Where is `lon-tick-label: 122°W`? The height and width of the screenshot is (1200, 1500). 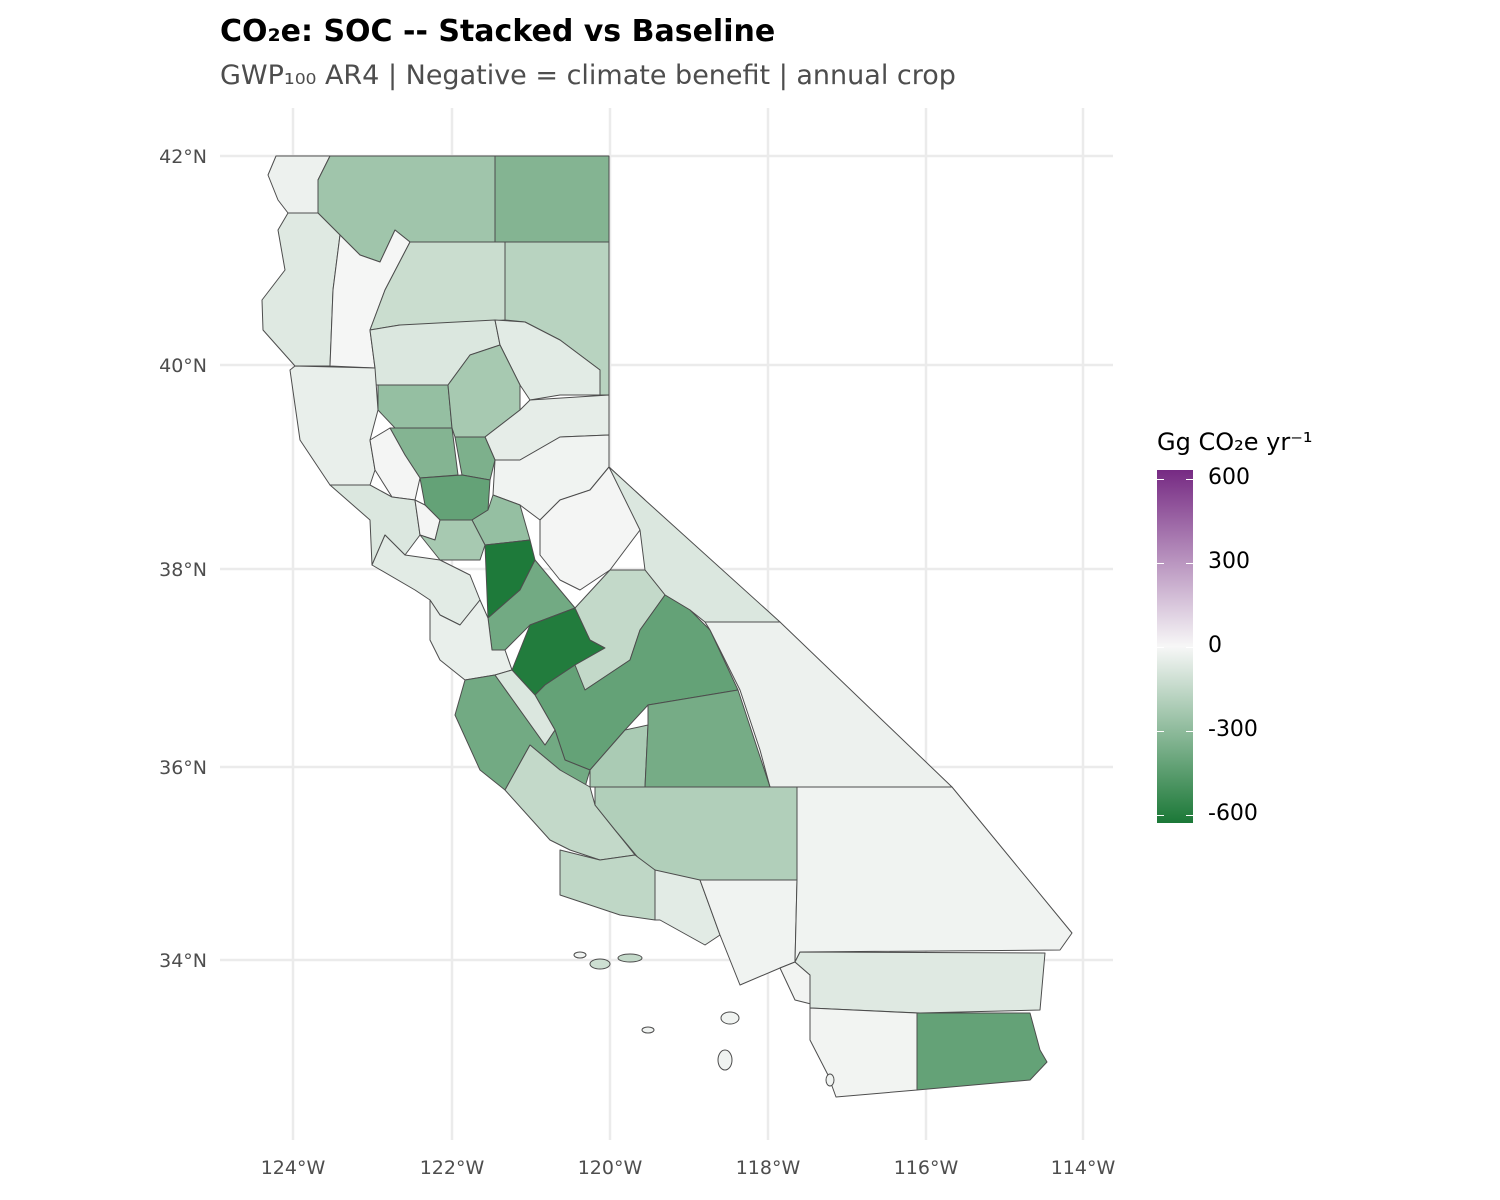
lon-tick-label: 122°W is located at coordinates (452, 1168).